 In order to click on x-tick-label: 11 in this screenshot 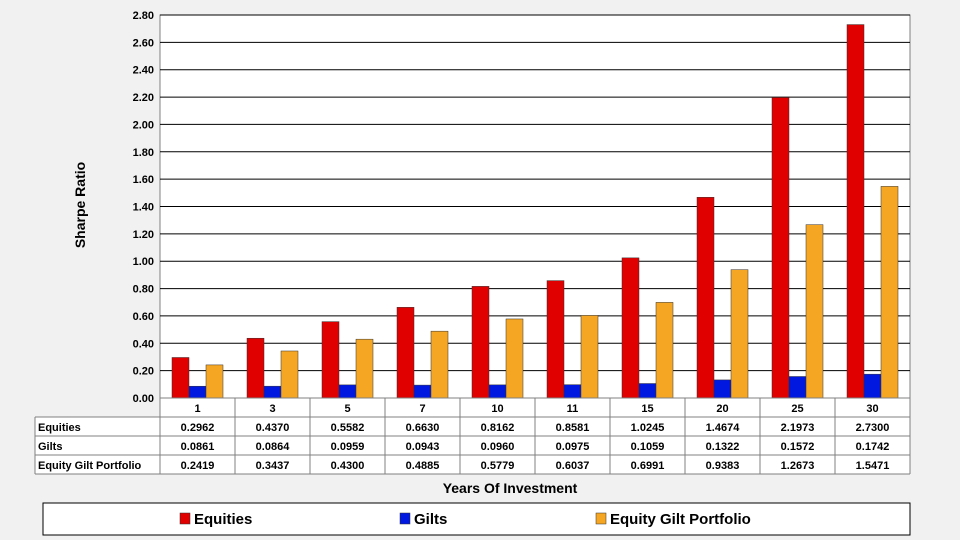, I will do `click(573, 409)`.